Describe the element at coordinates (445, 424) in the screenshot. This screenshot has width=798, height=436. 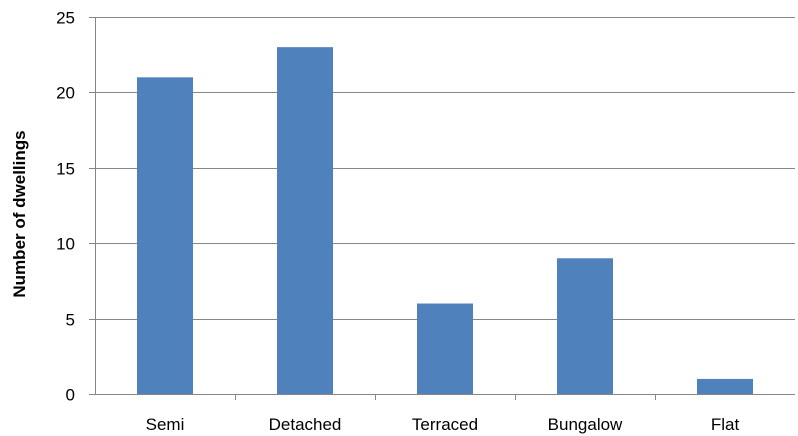
I see `x-tick-label-terraced: Terraced` at that location.